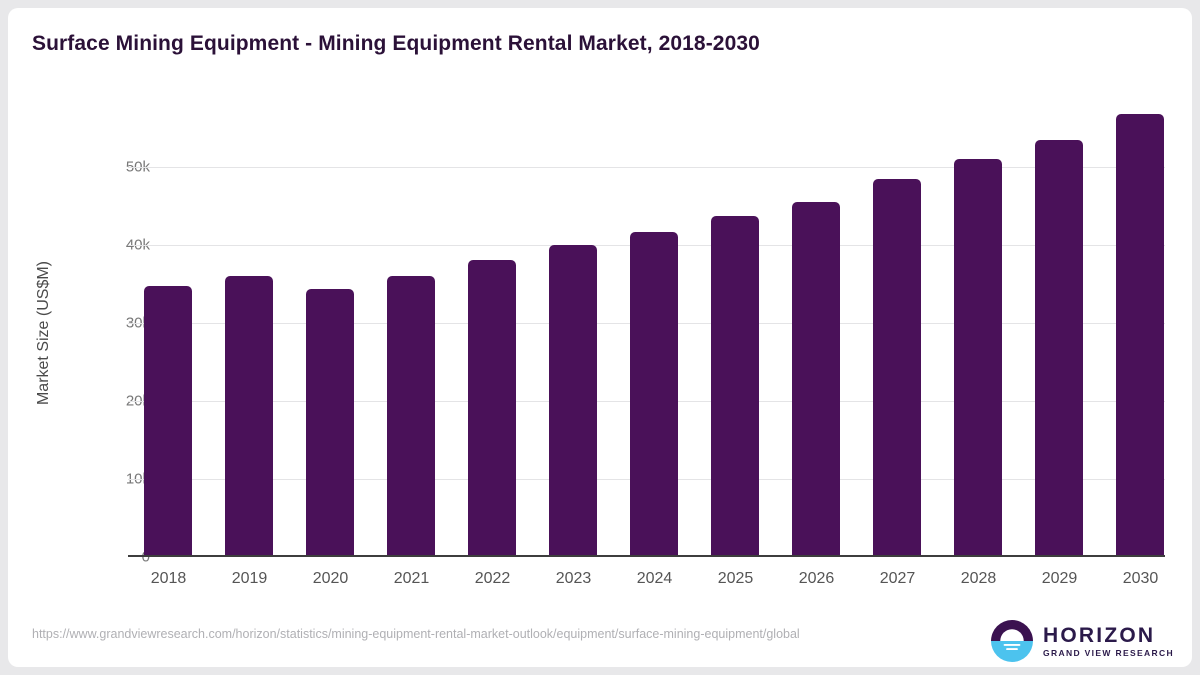 This screenshot has height=675, width=1200. I want to click on x-tick-label-2019: 2019, so click(249, 578).